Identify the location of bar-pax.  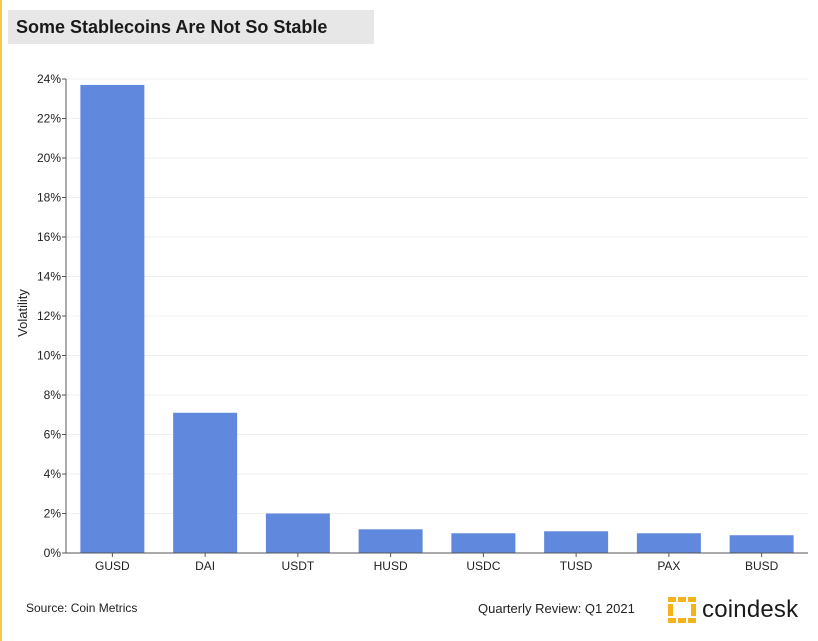
(668, 543).